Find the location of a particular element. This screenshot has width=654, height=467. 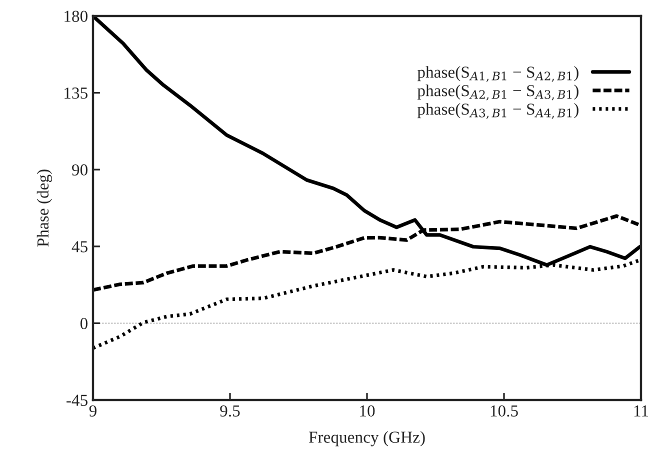

legend-label: phase(S$_{A1,B1}$ − S$_{A2,B1}$) is located at coordinates (497, 74).